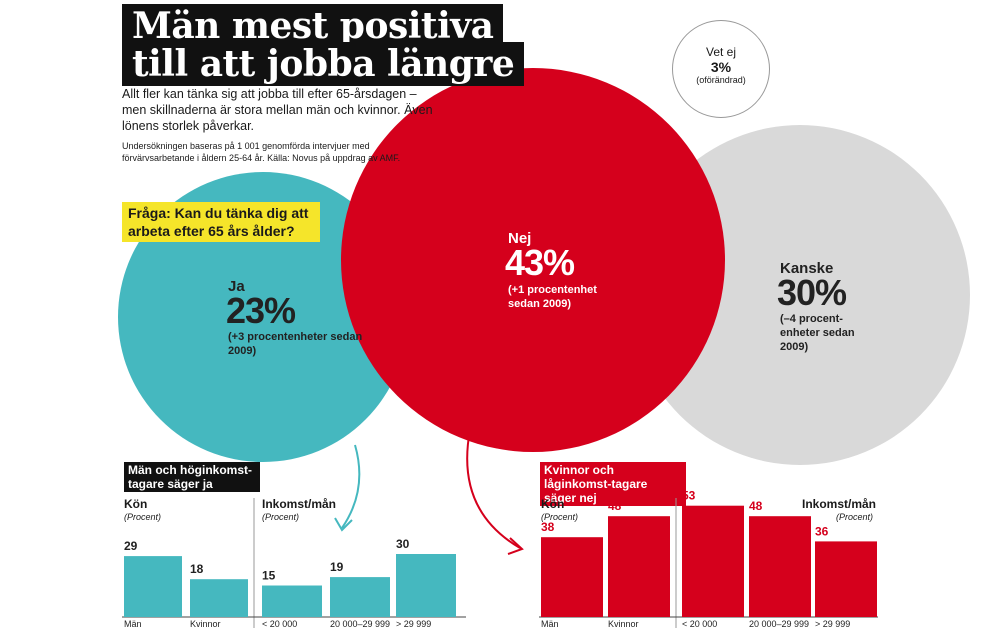 This screenshot has width=1000, height=630. What do you see at coordinates (299, 504) in the screenshot?
I see `left-ink-title: Inkomst/mån` at bounding box center [299, 504].